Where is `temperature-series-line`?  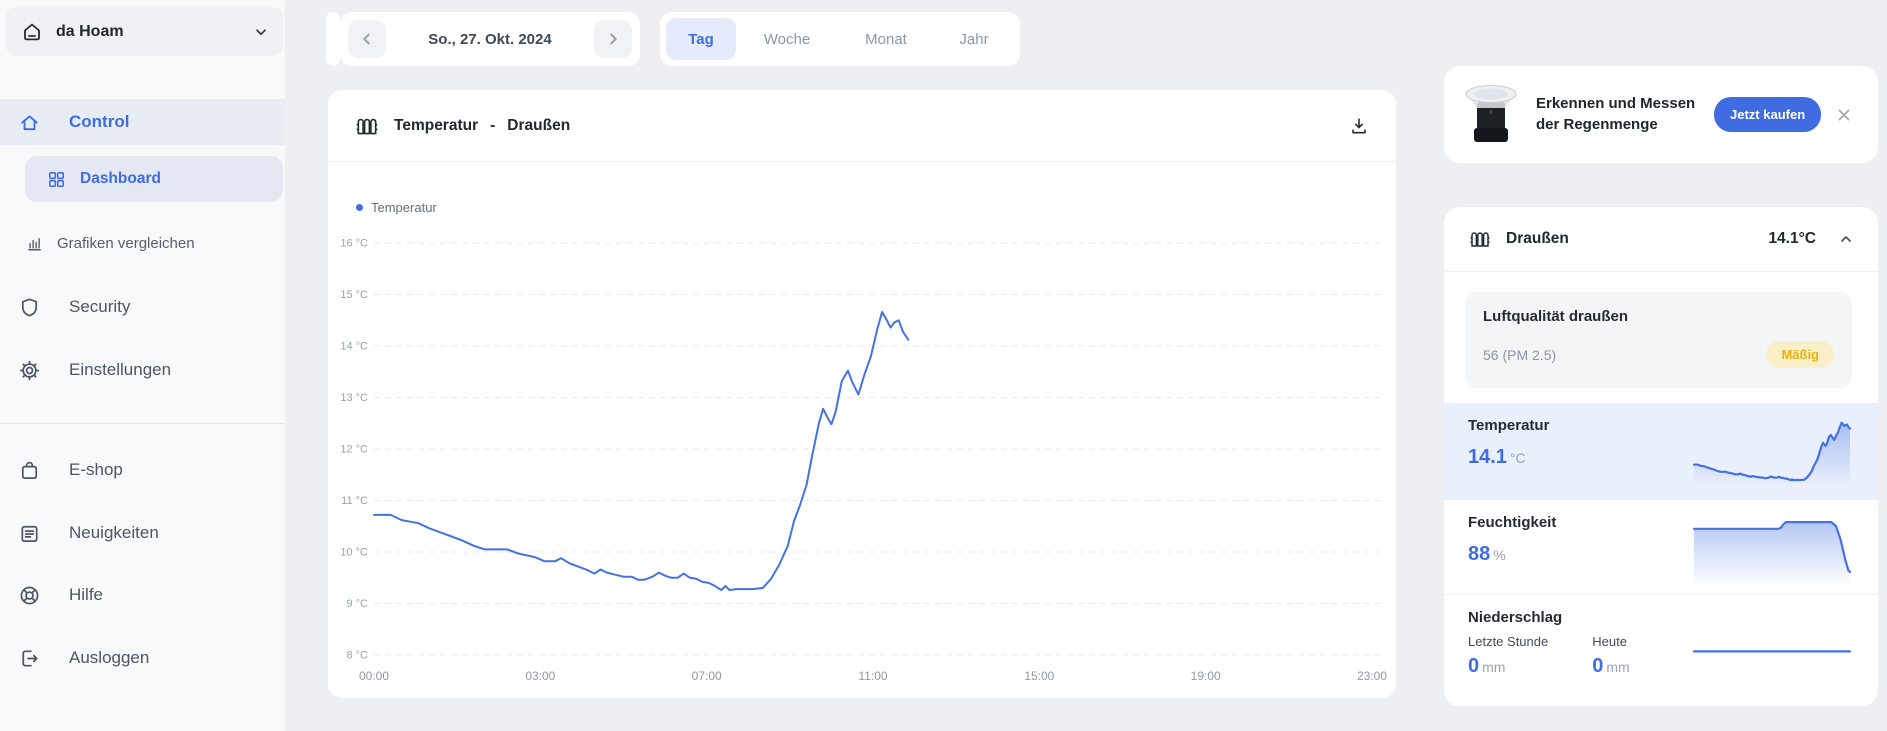 temperature-series-line is located at coordinates (641, 451).